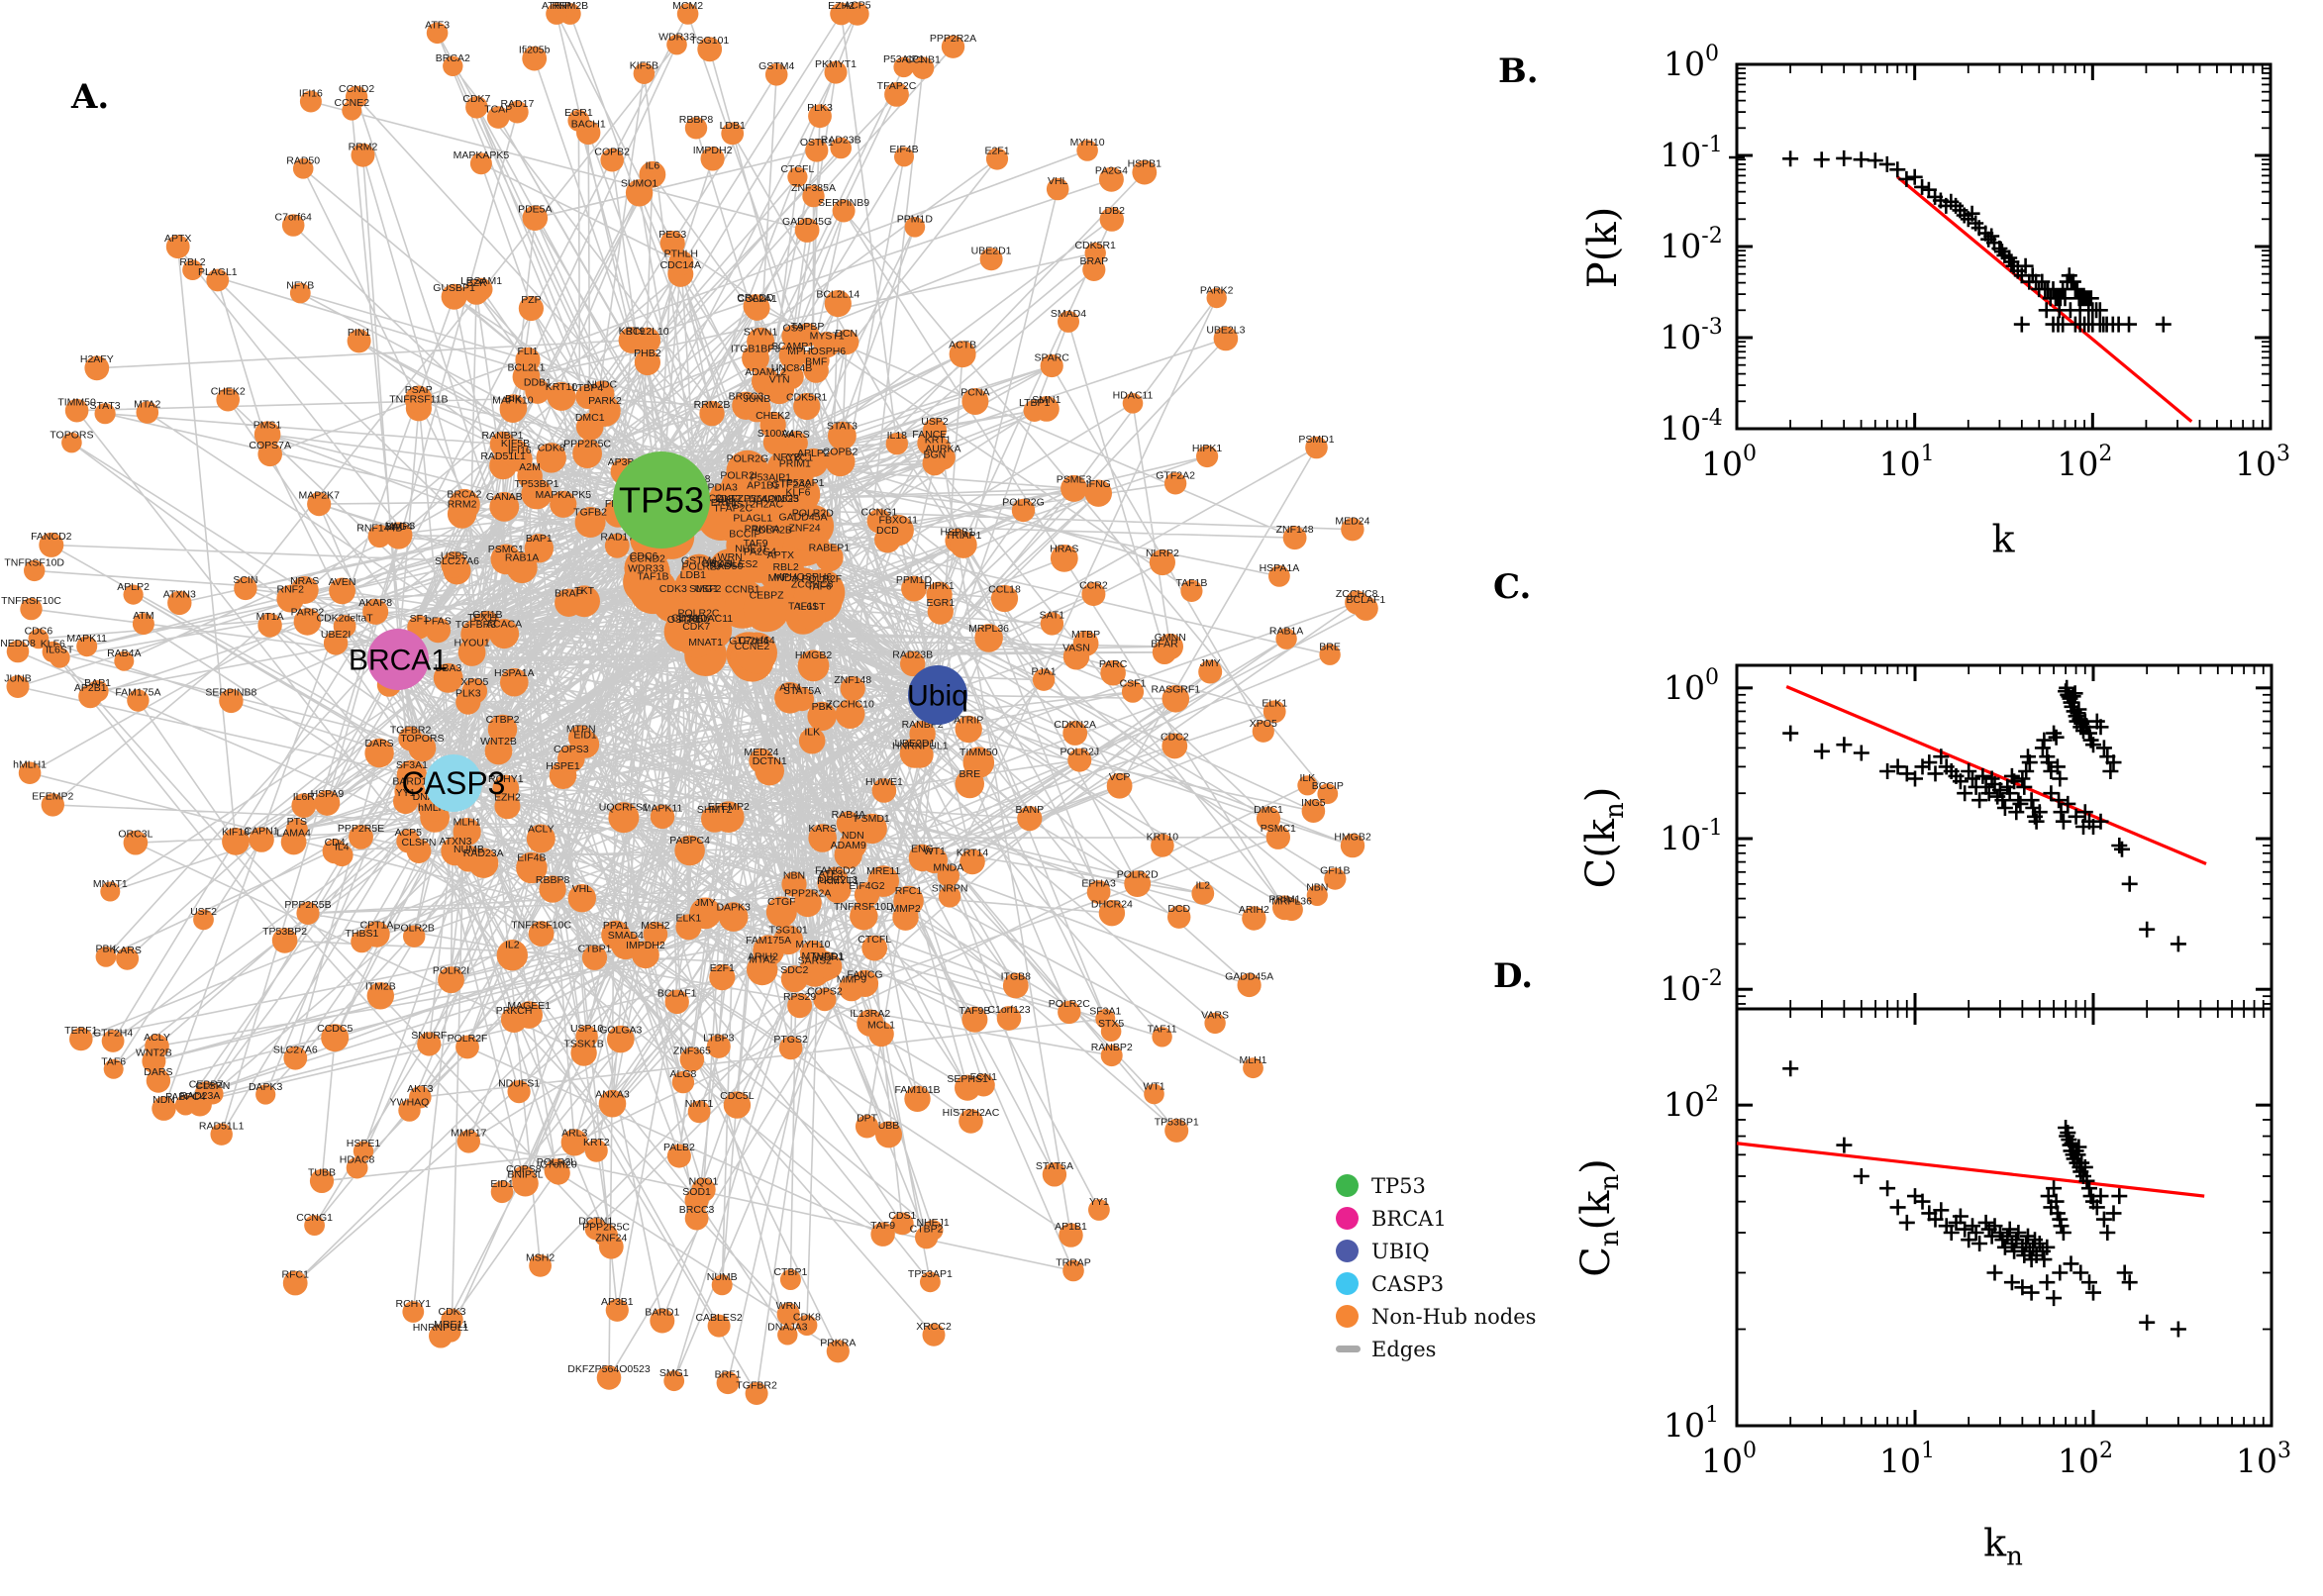  I want to click on legend-item-brca1: BRCA1, so click(1436, 1218).